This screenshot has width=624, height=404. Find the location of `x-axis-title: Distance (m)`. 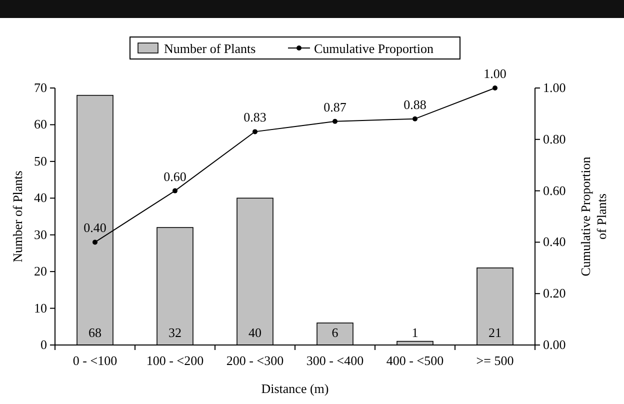

x-axis-title: Distance (m) is located at coordinates (295, 388).